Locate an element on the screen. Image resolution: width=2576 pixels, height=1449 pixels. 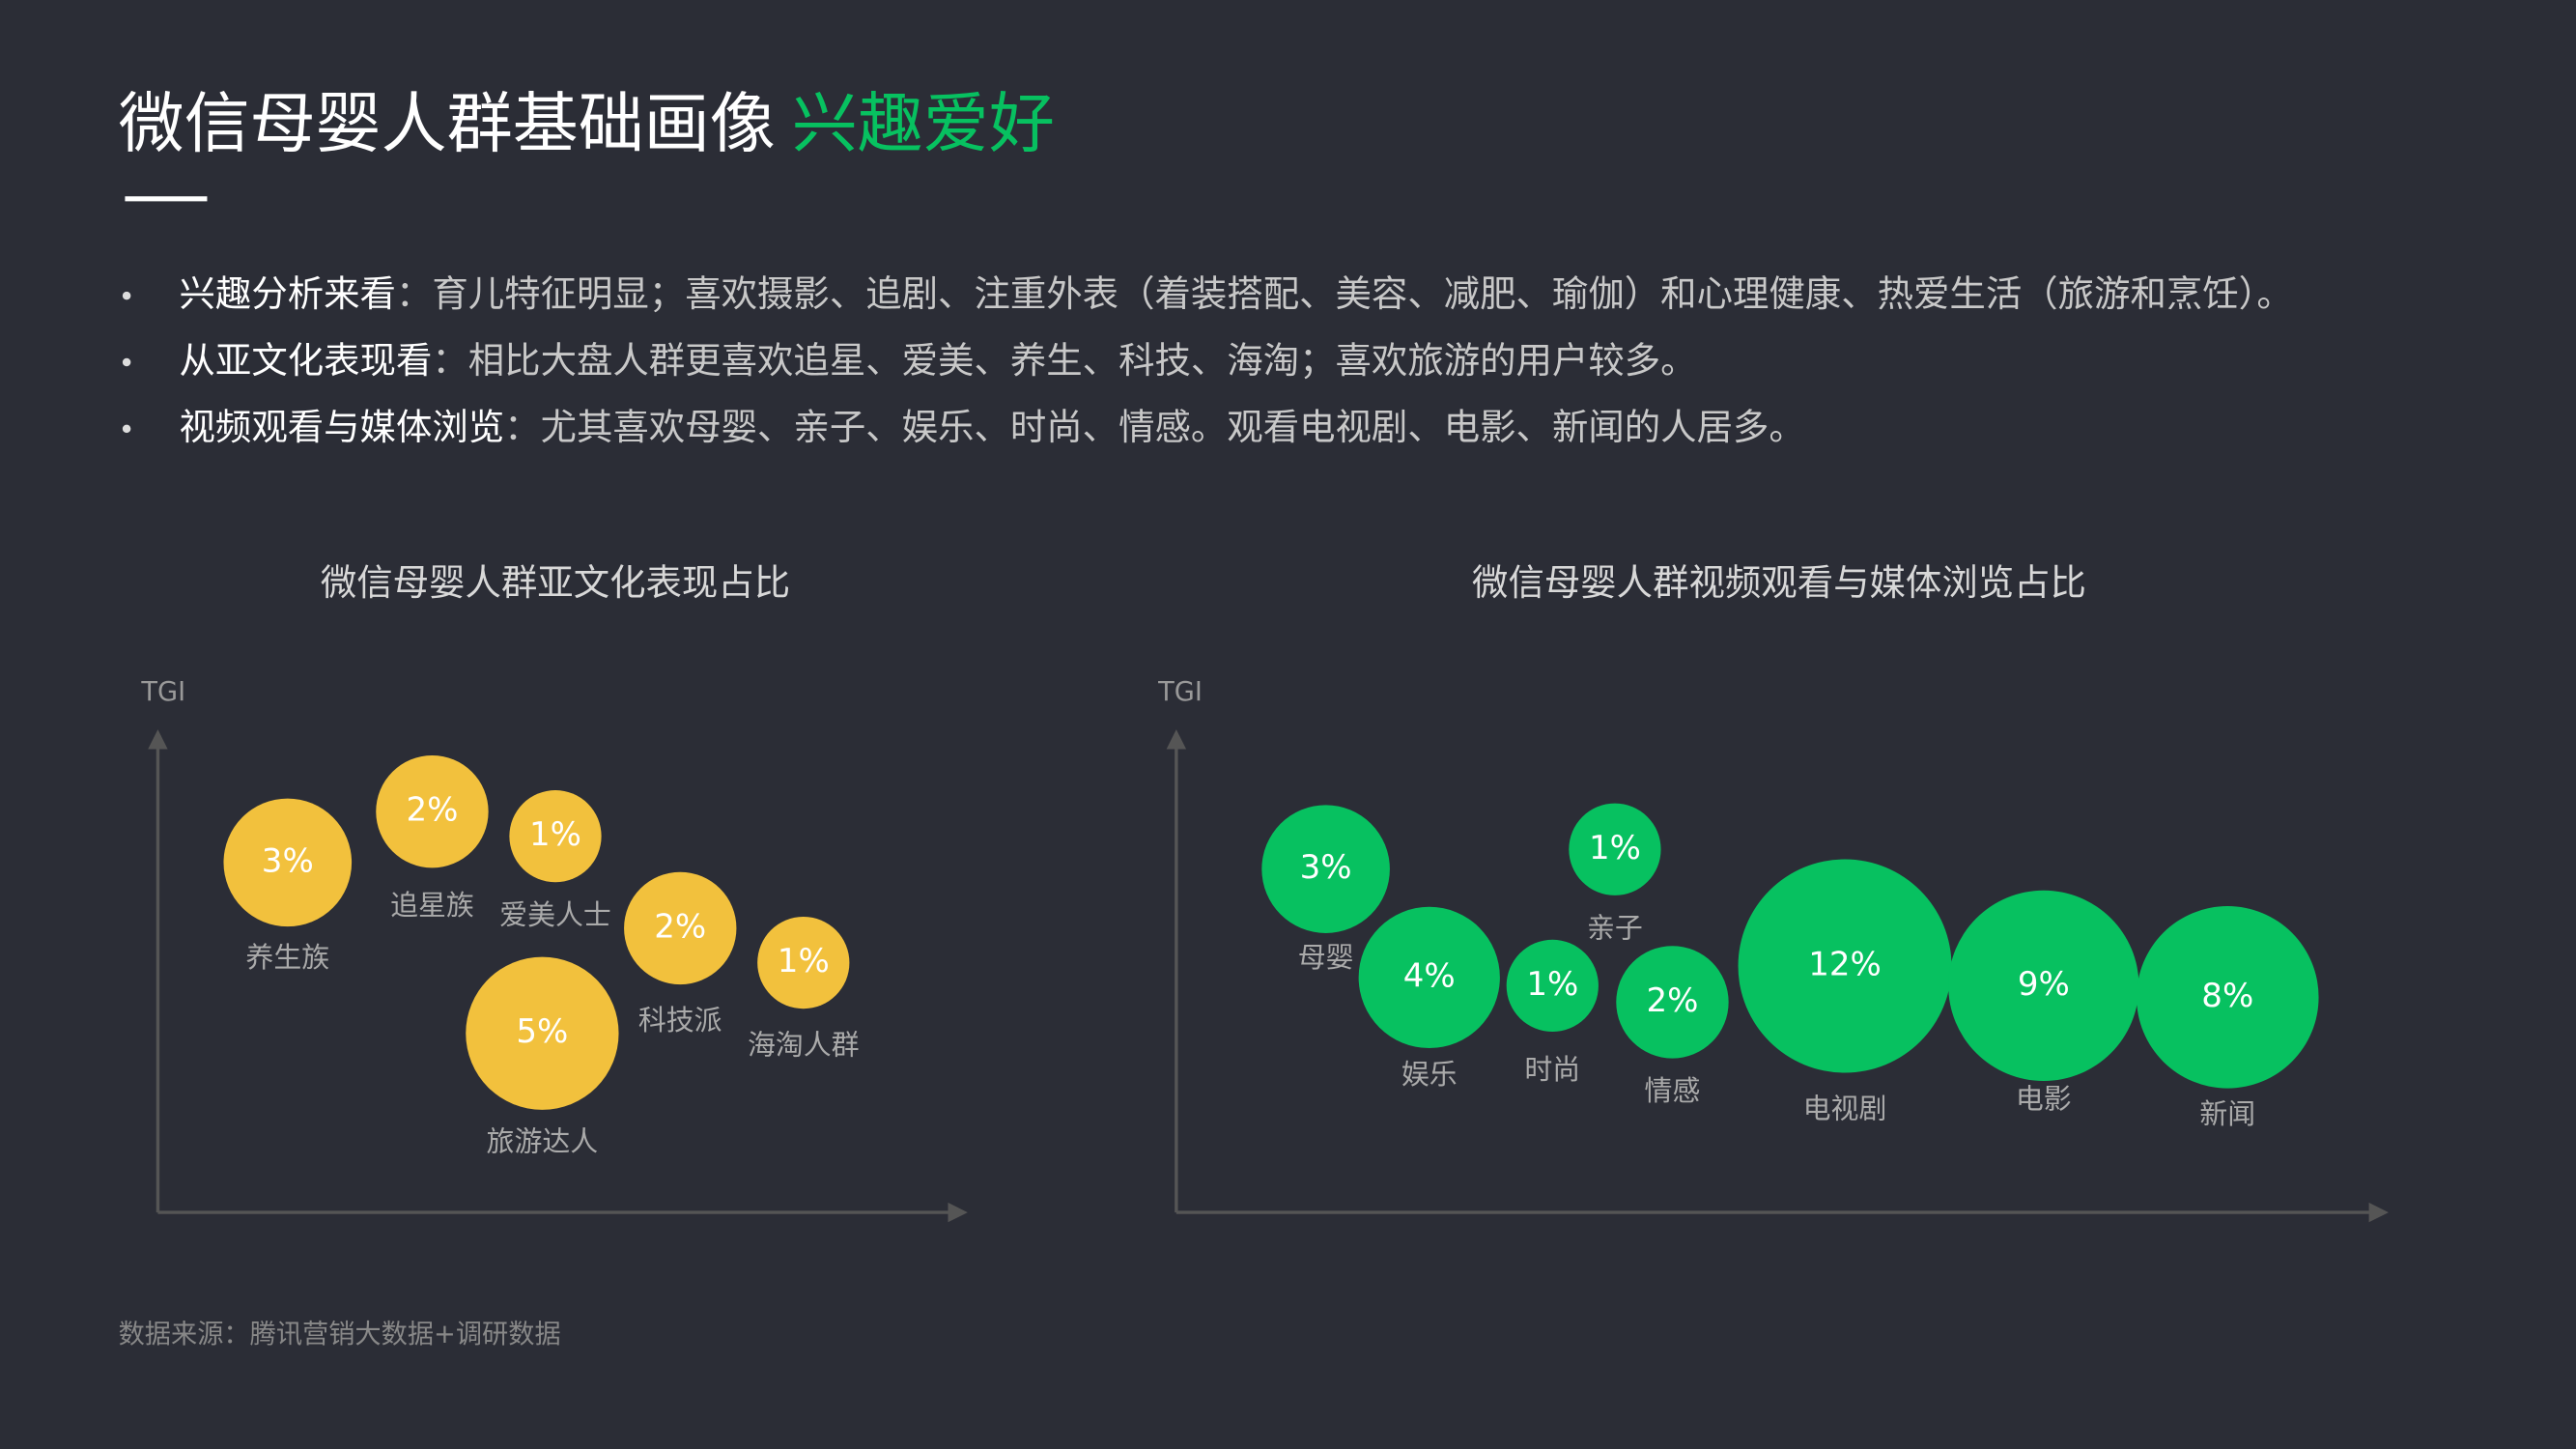
bubble-category-label: 海淘人群 is located at coordinates (804, 1044).